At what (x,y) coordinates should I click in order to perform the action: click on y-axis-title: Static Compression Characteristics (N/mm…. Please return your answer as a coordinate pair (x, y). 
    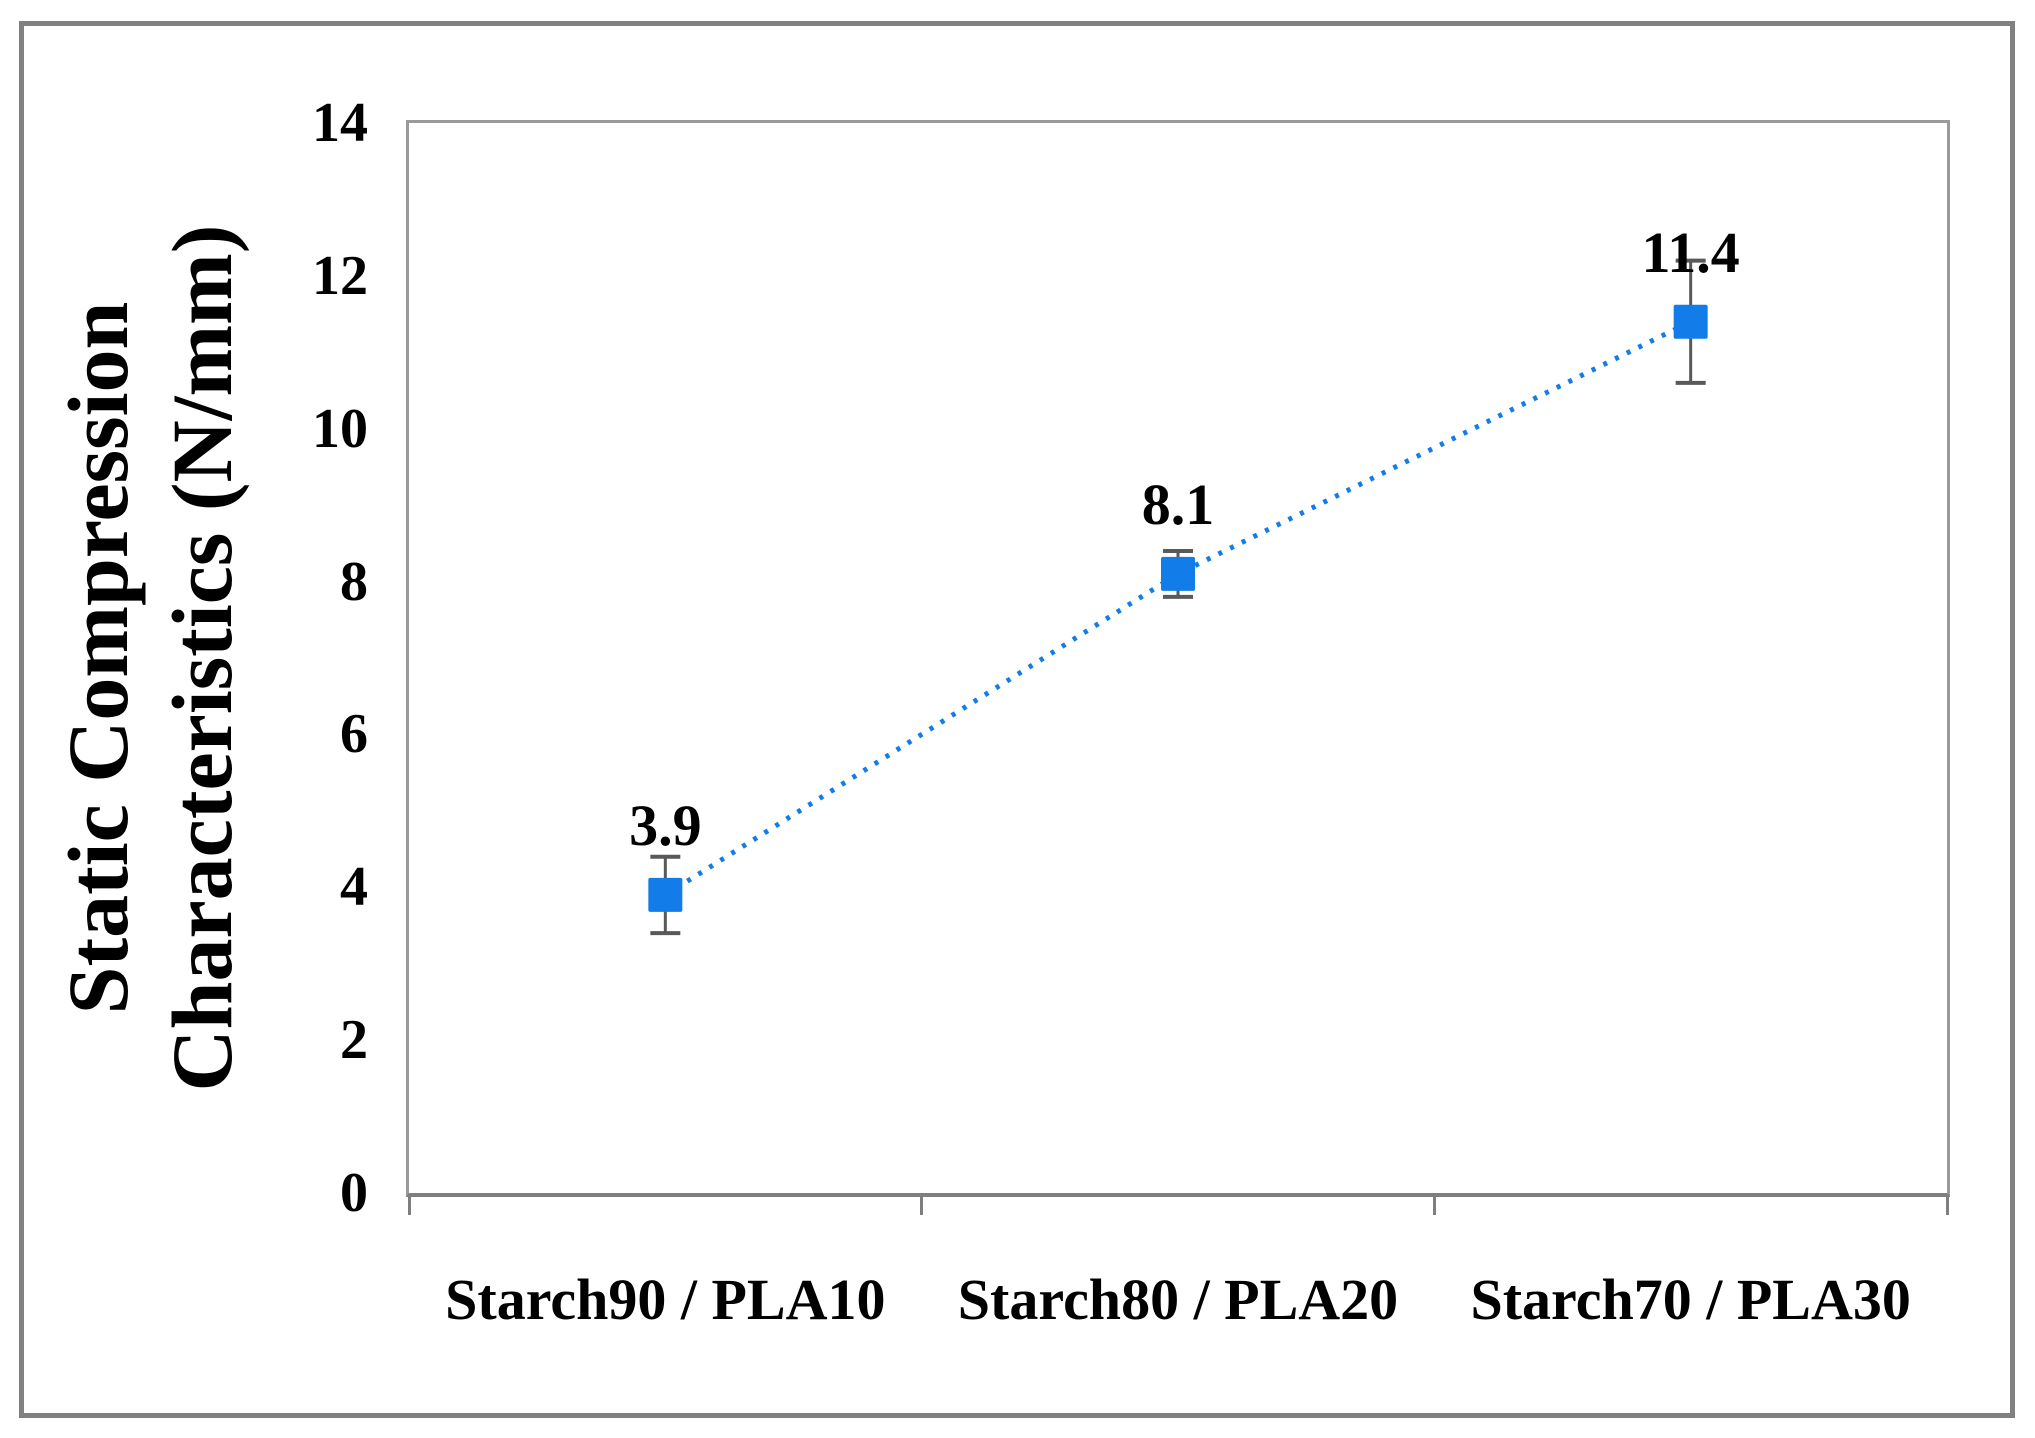
    Looking at the image, I should click on (150, 658).